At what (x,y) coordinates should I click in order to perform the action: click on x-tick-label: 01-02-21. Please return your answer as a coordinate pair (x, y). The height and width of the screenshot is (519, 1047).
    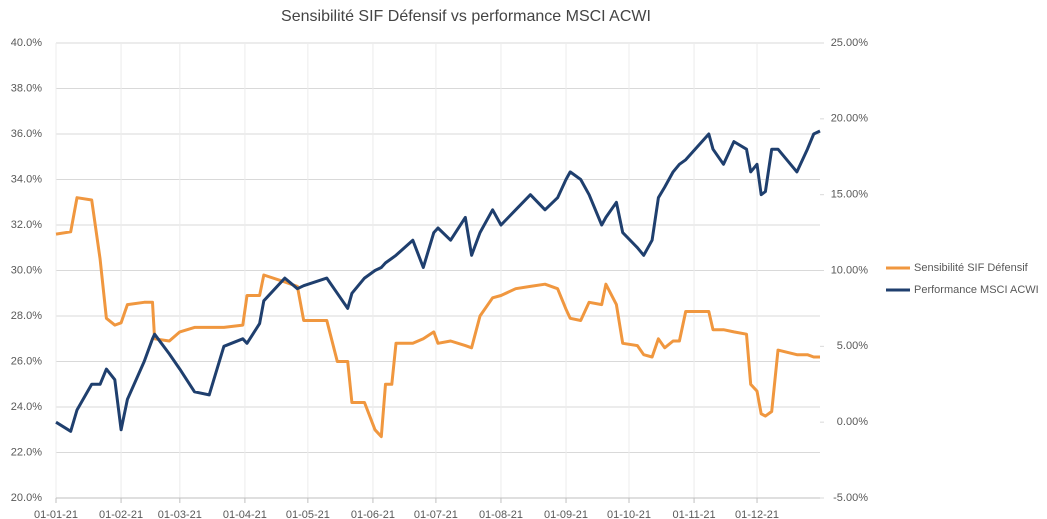
    Looking at the image, I should click on (121, 514).